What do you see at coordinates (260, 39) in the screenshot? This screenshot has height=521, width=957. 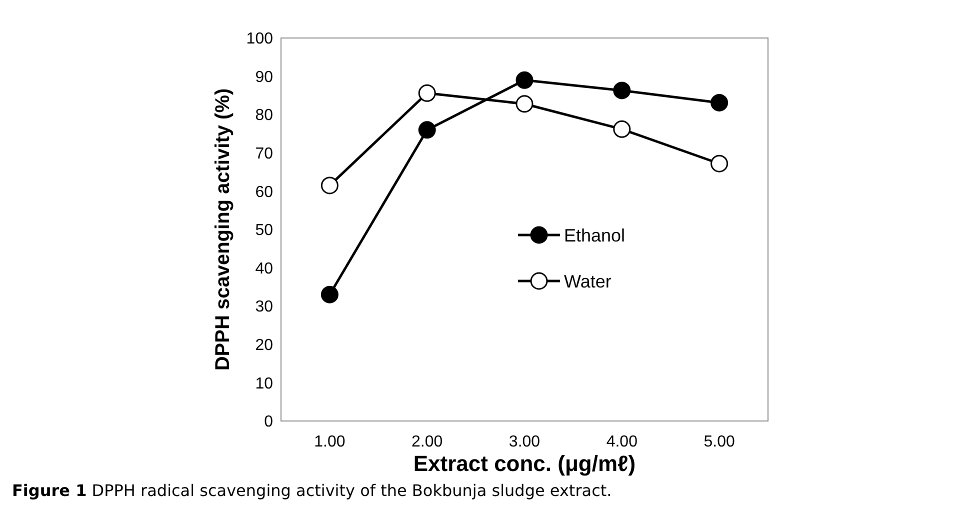 I see `y-tick-label: 100` at bounding box center [260, 39].